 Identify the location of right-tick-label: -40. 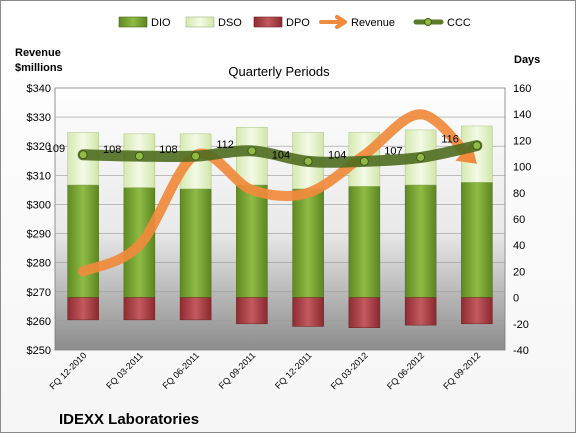
(521, 351).